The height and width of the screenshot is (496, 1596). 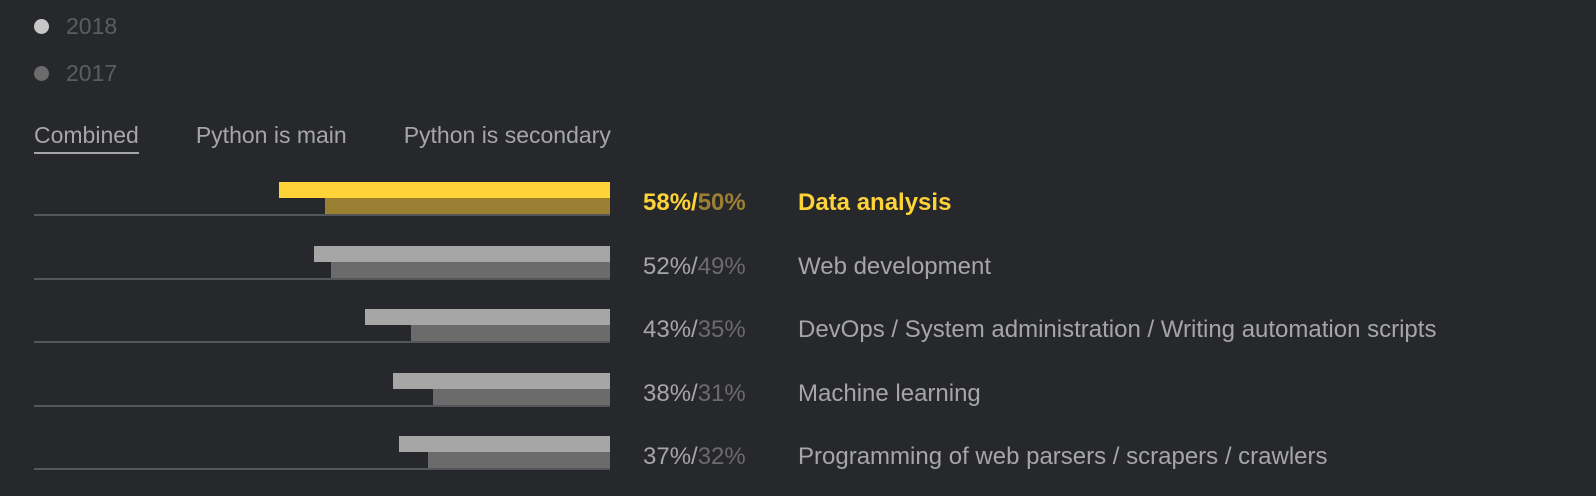 I want to click on chart-row: 52%/49% Web development, so click(x=798, y=263).